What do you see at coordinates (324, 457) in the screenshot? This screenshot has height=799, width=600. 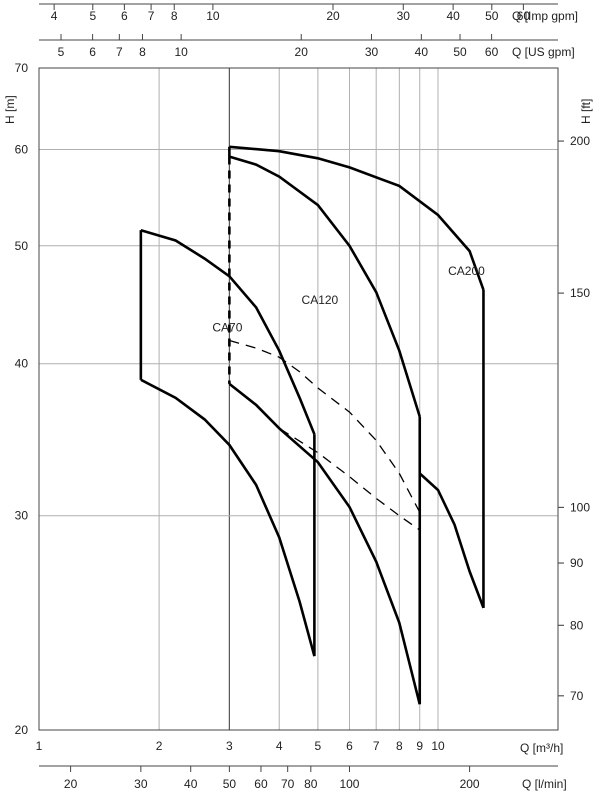 I see `ca120-dashed-curve` at bounding box center [324, 457].